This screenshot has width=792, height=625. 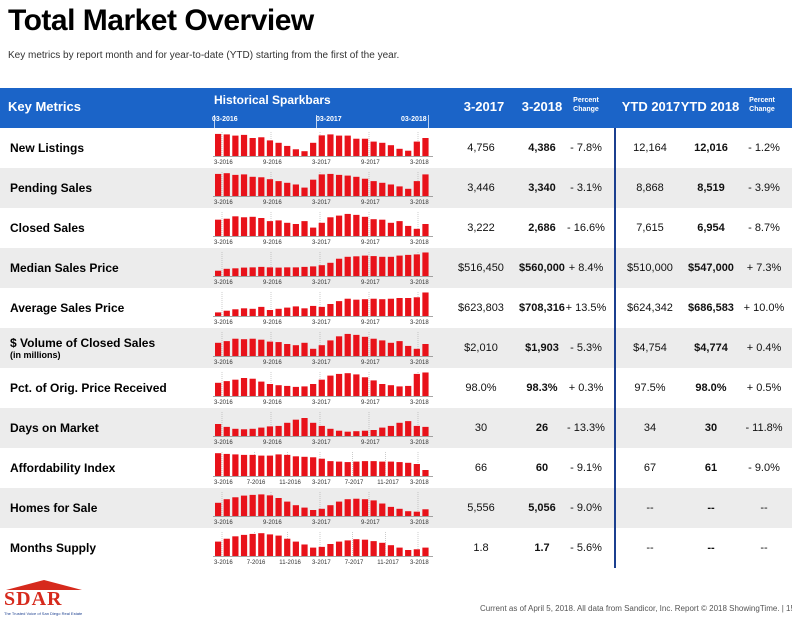 What do you see at coordinates (35, 355) in the screenshot?
I see `metric-subtitle: (in millions)` at bounding box center [35, 355].